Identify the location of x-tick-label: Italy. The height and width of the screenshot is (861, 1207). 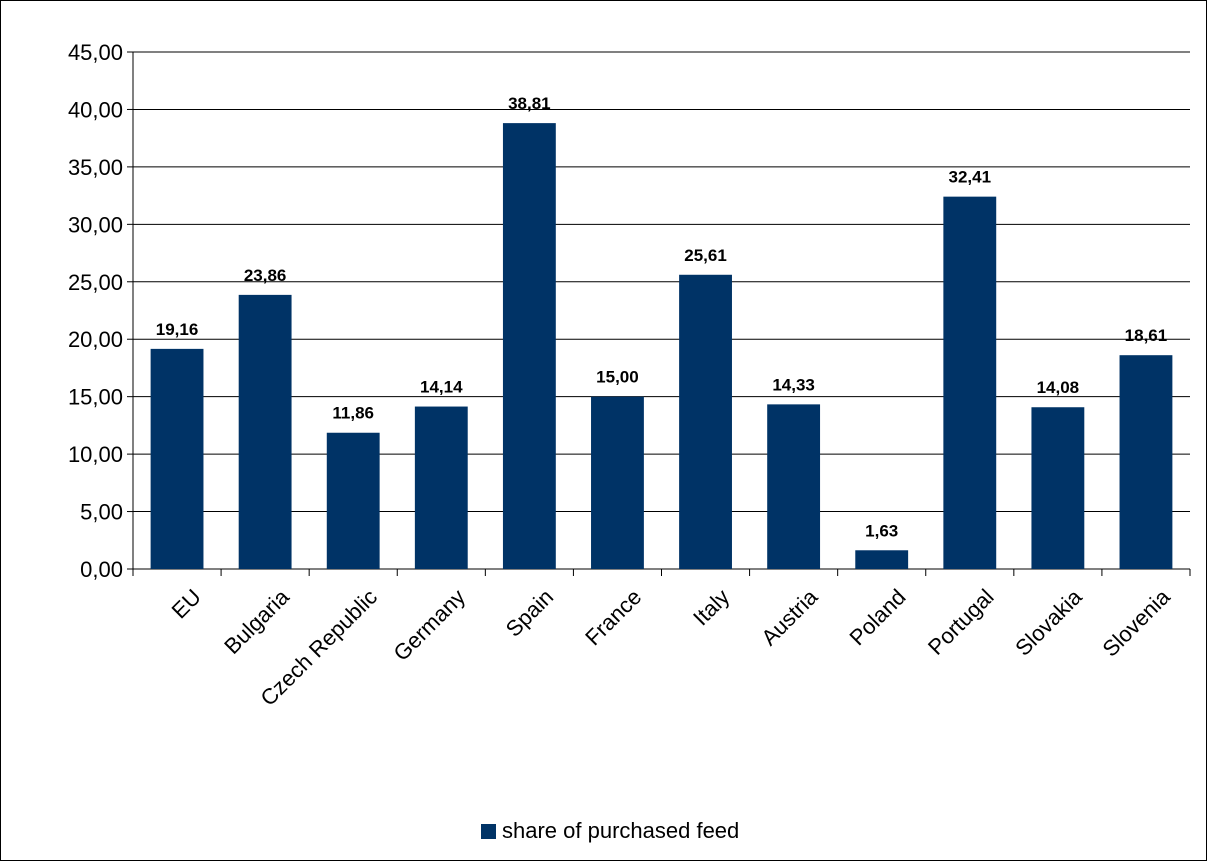
(711, 607).